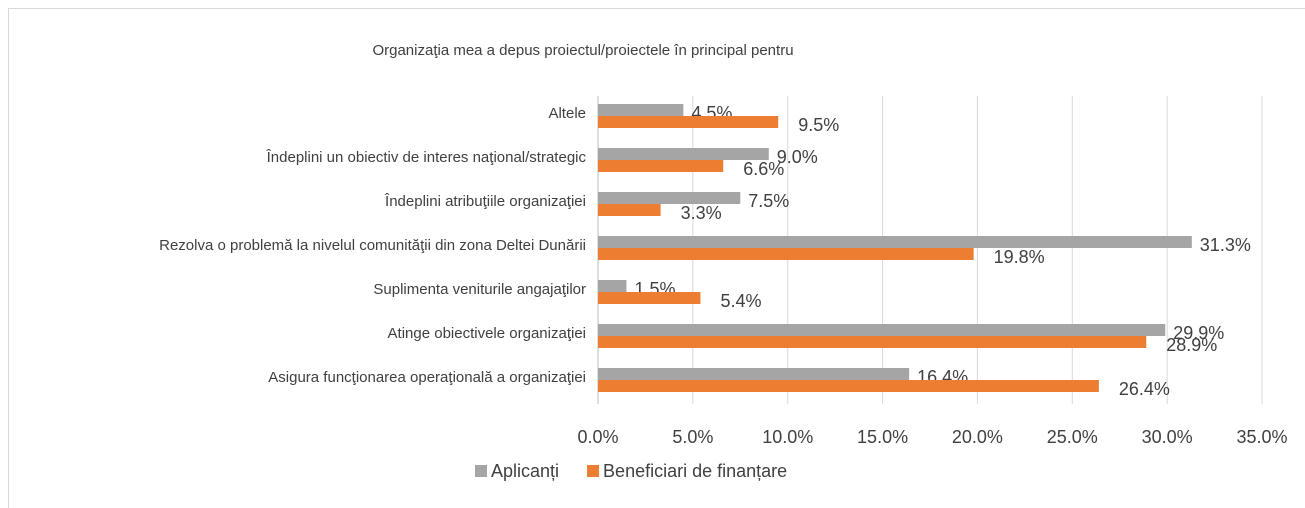  I want to click on y-tick-label: Îndeplini atribuţiile organizaţiei, so click(485, 201).